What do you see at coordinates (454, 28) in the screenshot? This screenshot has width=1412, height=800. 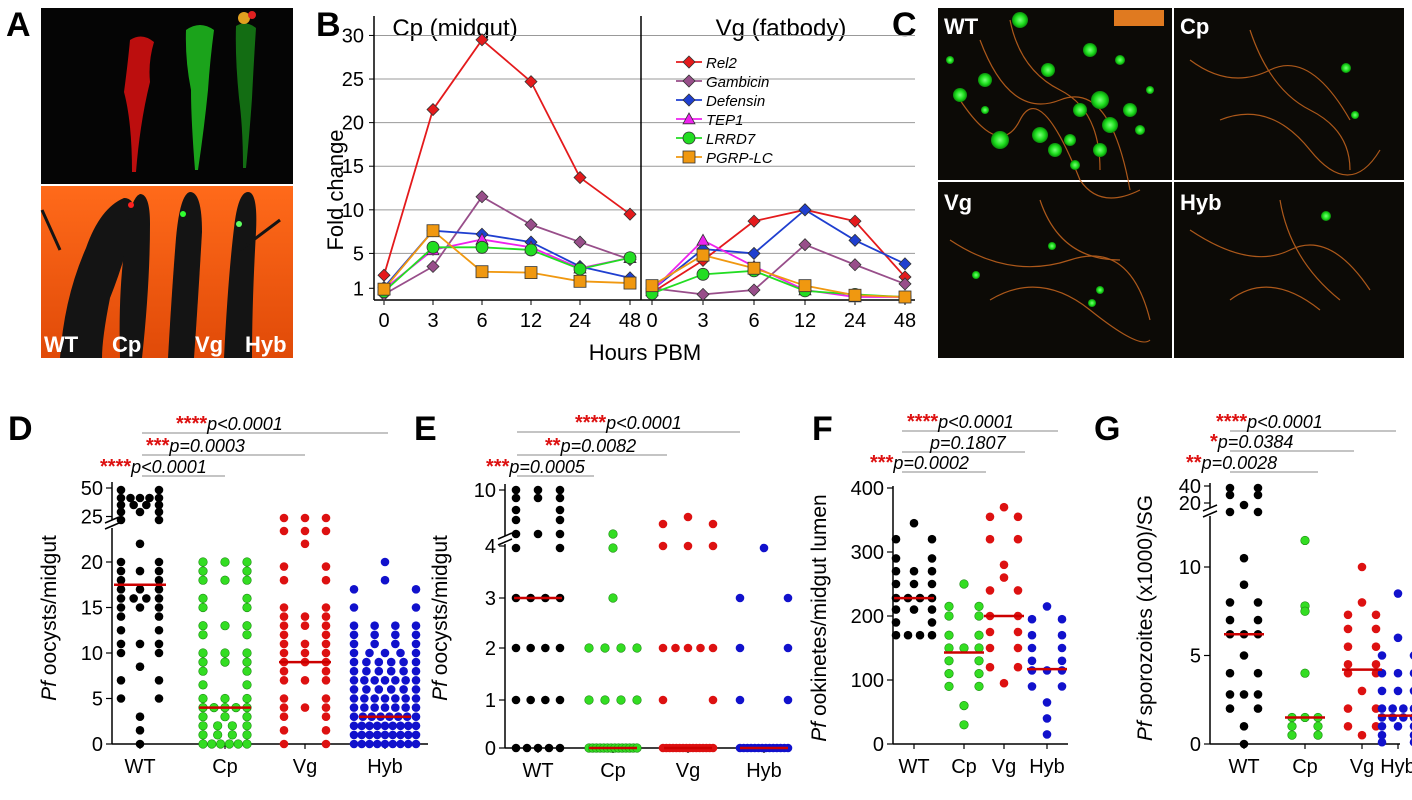 I see `panel-b-title-left: Cp (midgut)` at bounding box center [454, 28].